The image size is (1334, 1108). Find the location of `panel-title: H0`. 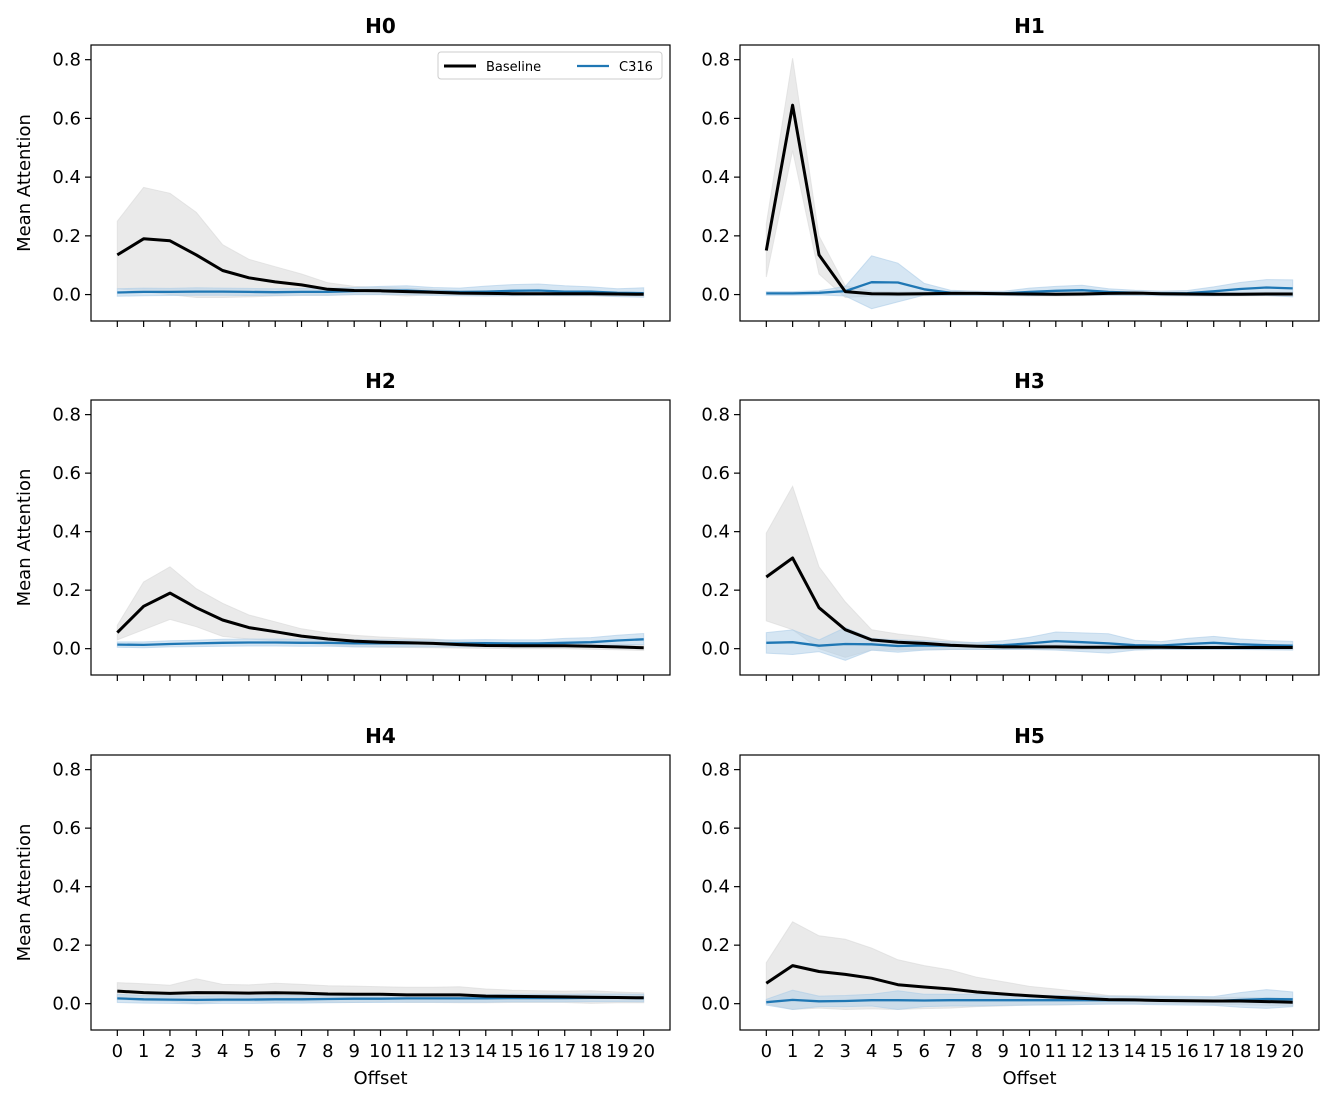

panel-title: H0 is located at coordinates (380, 26).